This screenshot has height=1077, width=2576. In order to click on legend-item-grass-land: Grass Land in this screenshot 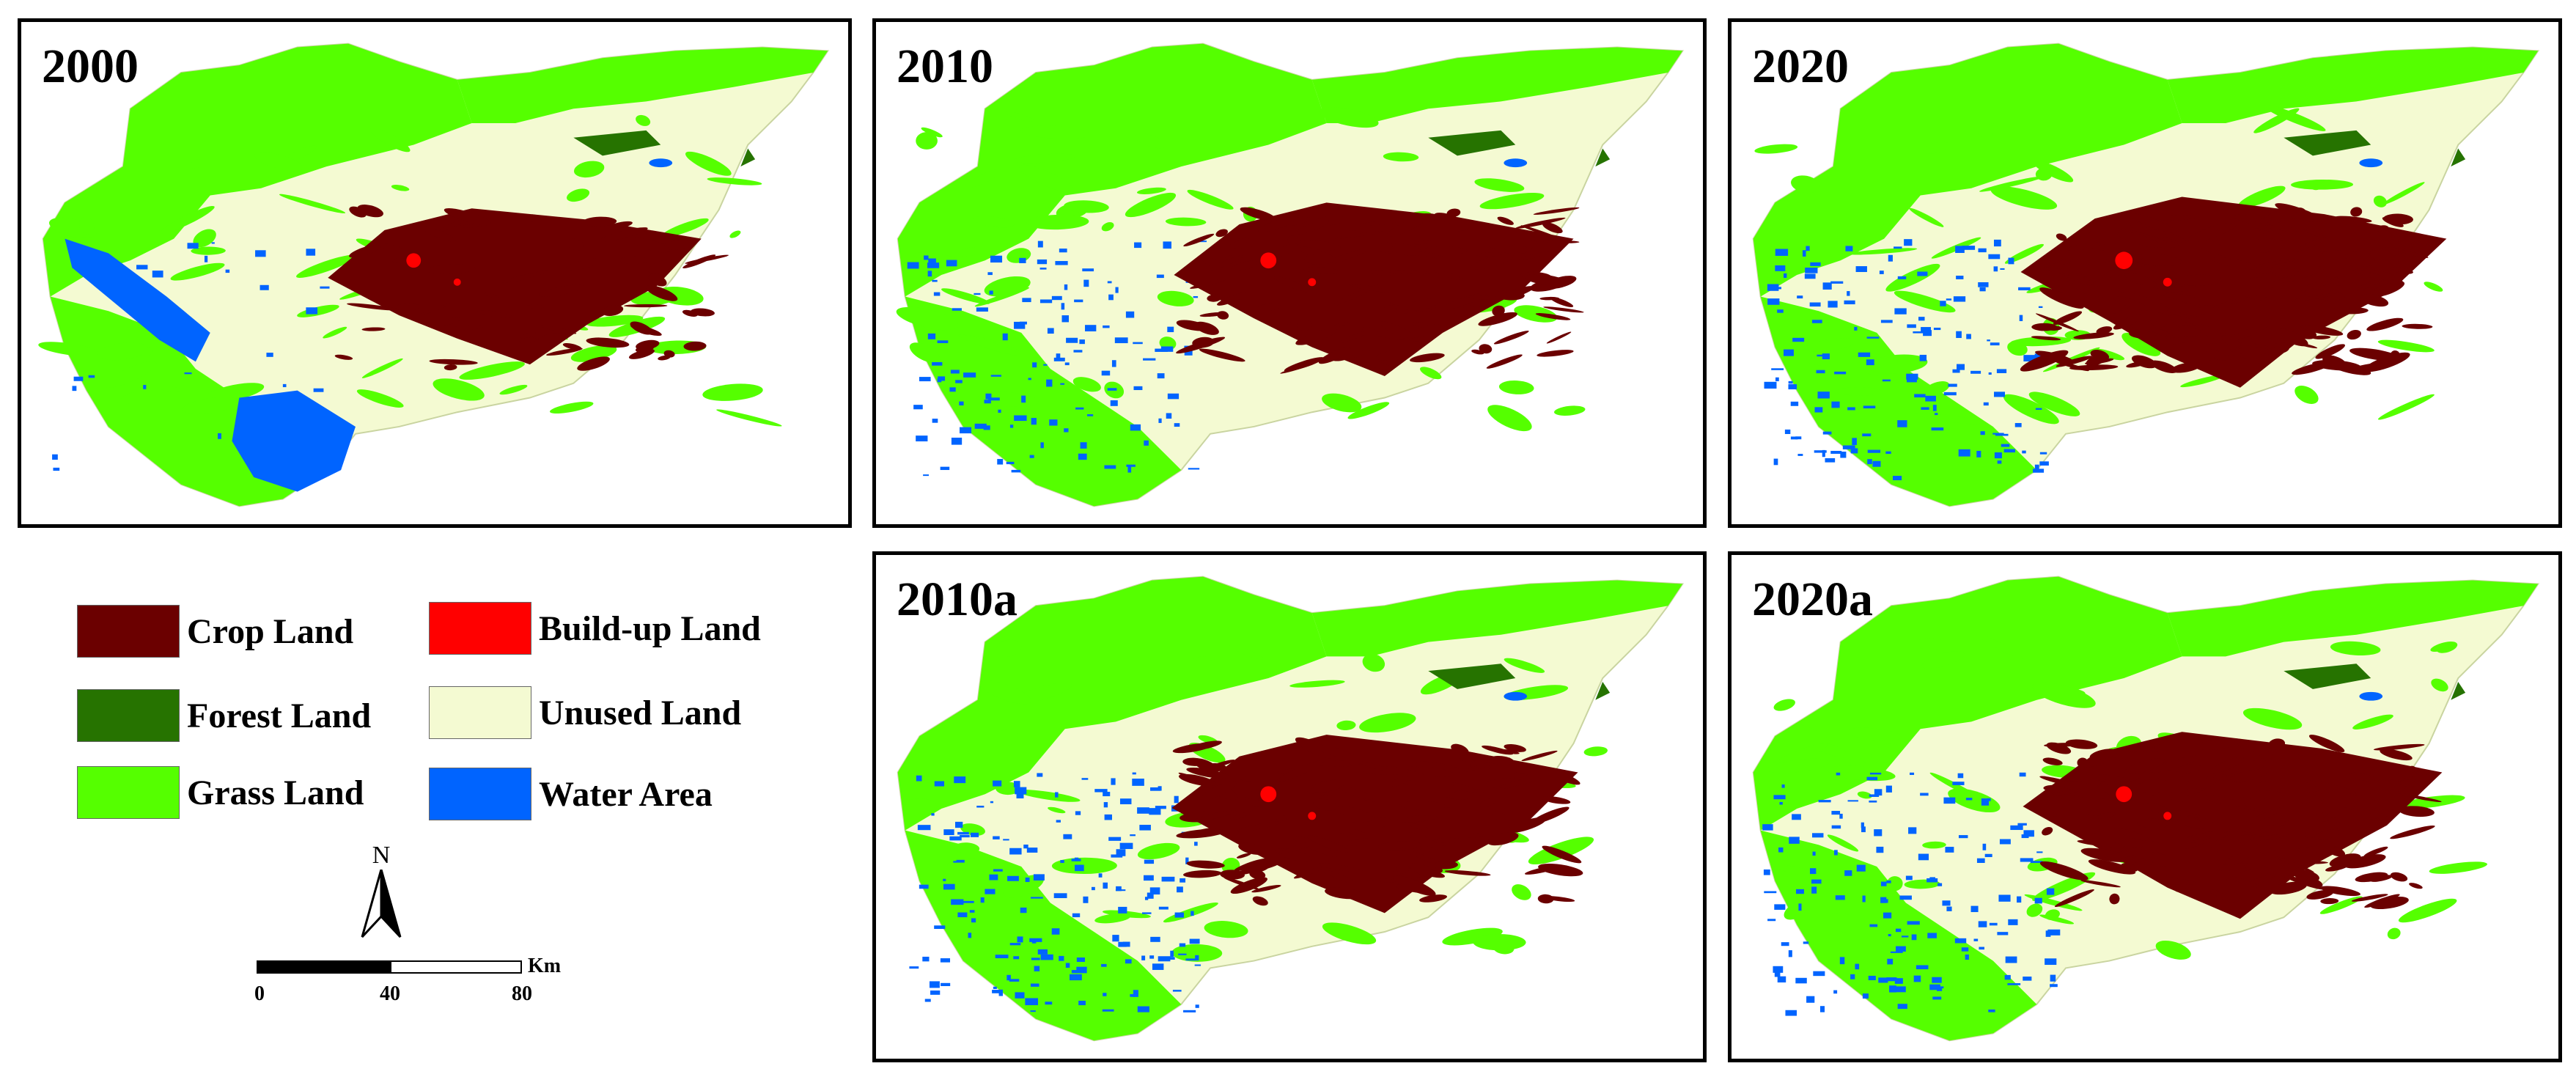, I will do `click(220, 792)`.